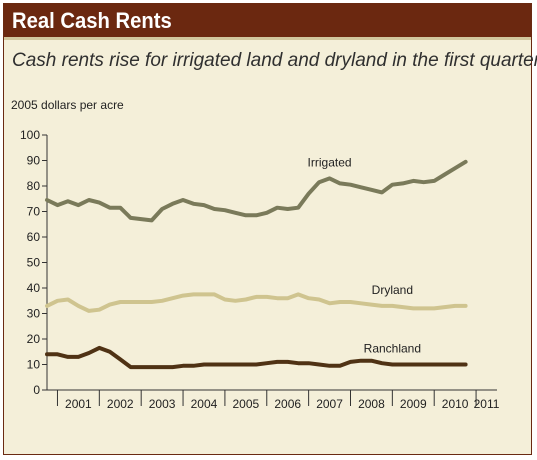  I want to click on series-label-irrigated: Irrigated, so click(330, 162).